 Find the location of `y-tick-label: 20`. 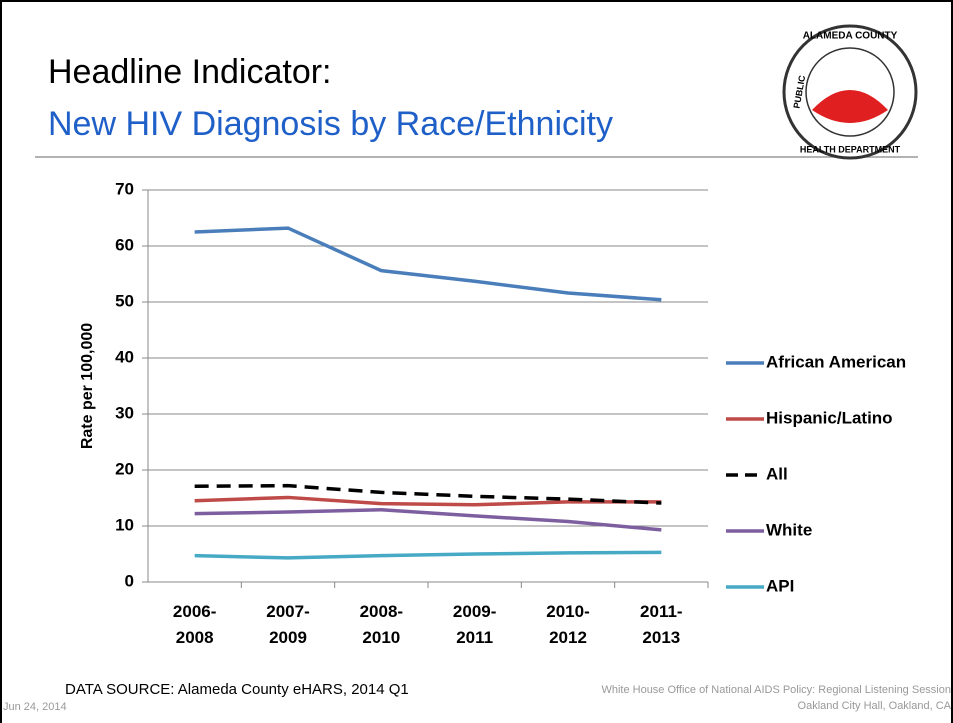

y-tick-label: 20 is located at coordinates (124, 468).